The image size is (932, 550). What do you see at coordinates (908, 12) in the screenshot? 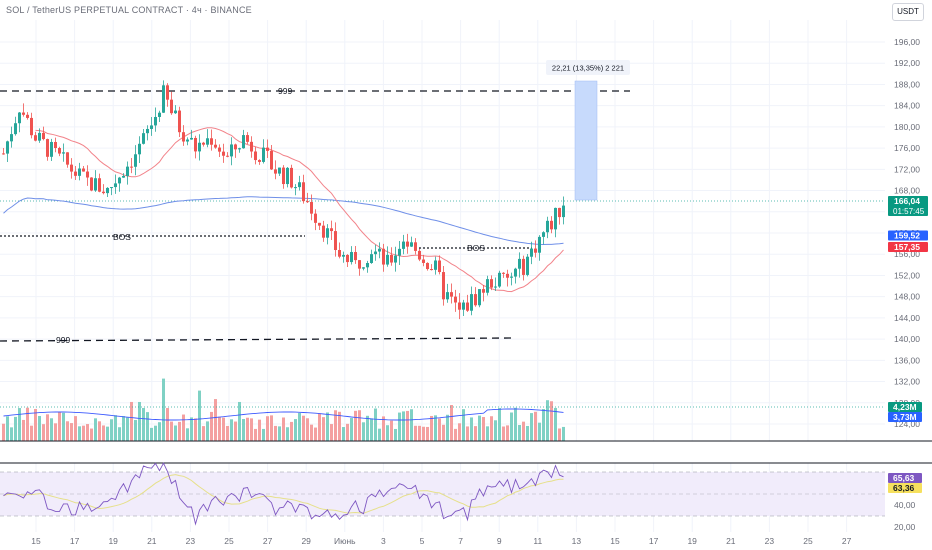
I see `currency-button: USDT` at bounding box center [908, 12].